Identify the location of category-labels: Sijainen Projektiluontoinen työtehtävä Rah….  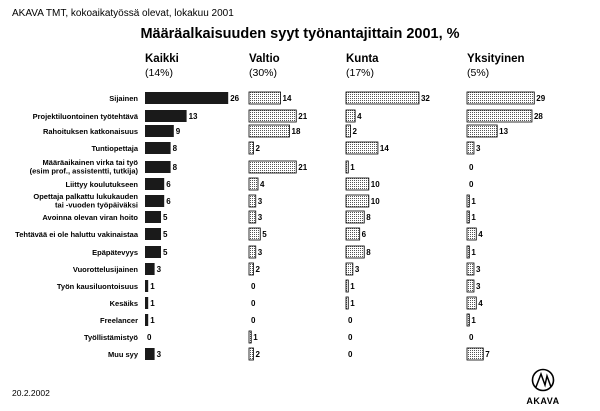
(77, 226).